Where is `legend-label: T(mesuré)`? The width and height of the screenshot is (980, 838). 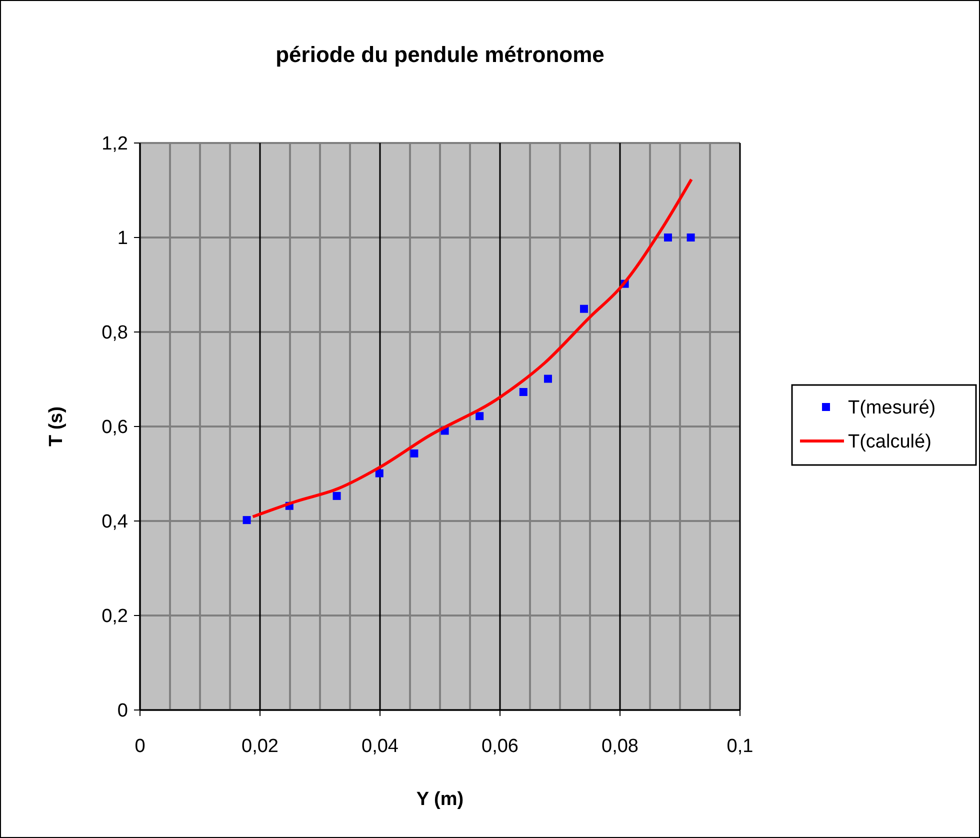 legend-label: T(mesuré) is located at coordinates (892, 408).